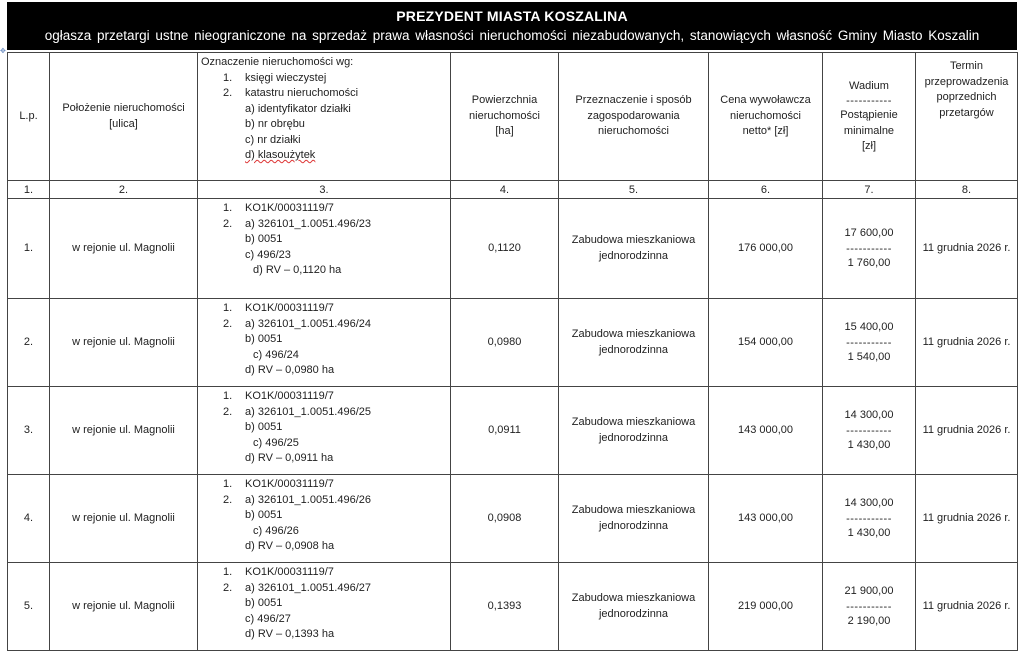 The height and width of the screenshot is (651, 1024). I want to click on cell-lp: 2., so click(28, 342).